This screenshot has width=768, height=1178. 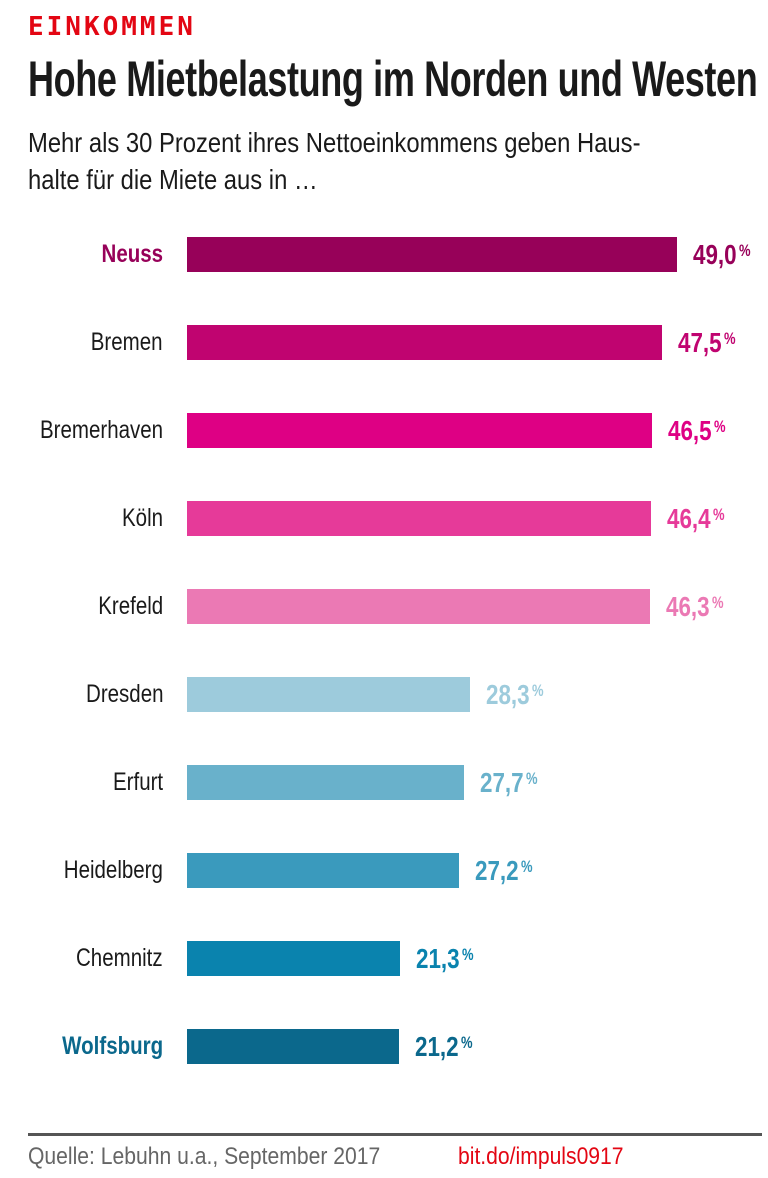 I want to click on value-label: 46,4%, so click(x=703, y=519).